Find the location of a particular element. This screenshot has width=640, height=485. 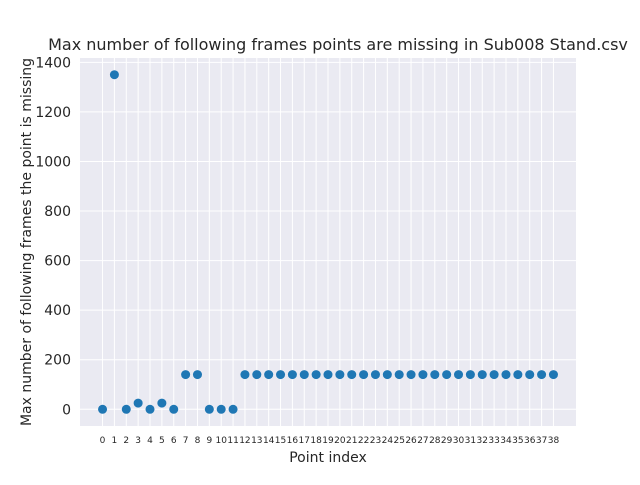

x-tick-label: 24 is located at coordinates (388, 441).